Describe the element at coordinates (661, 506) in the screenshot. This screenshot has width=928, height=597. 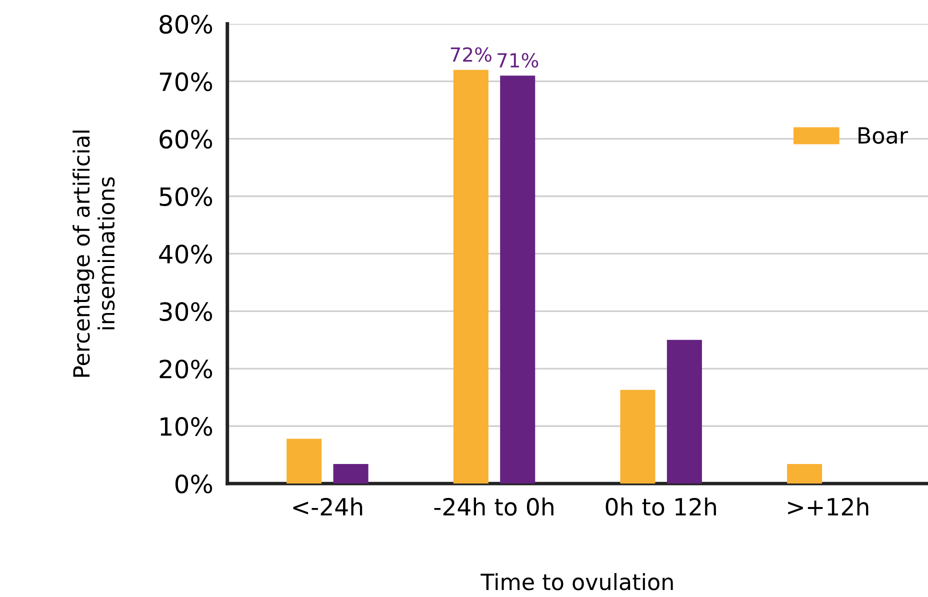
I see `x-tick-label: 0h to 12h` at that location.